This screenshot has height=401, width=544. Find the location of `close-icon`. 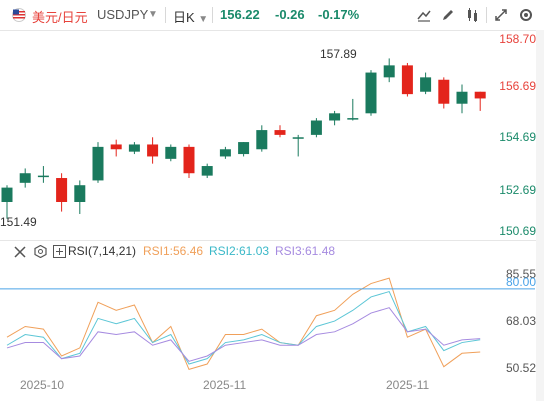

close-icon is located at coordinates (20, 252).